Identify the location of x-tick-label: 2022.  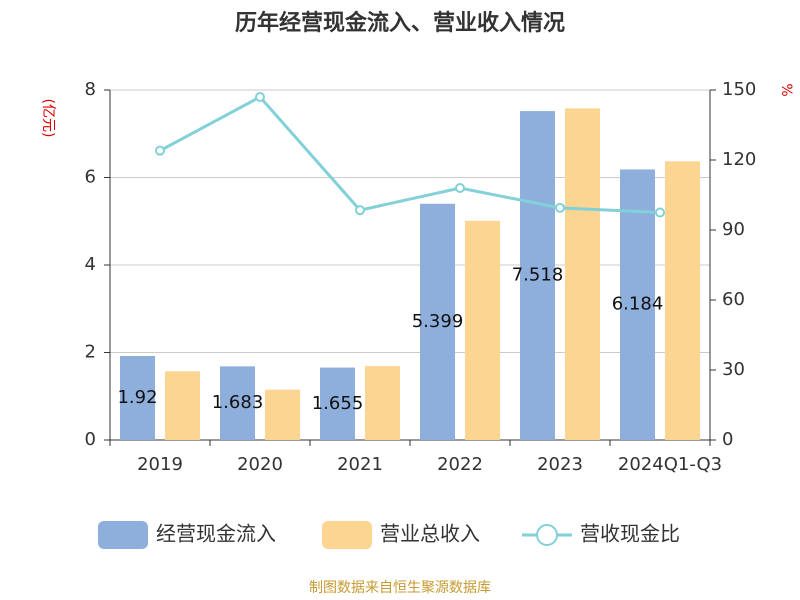
(460, 464).